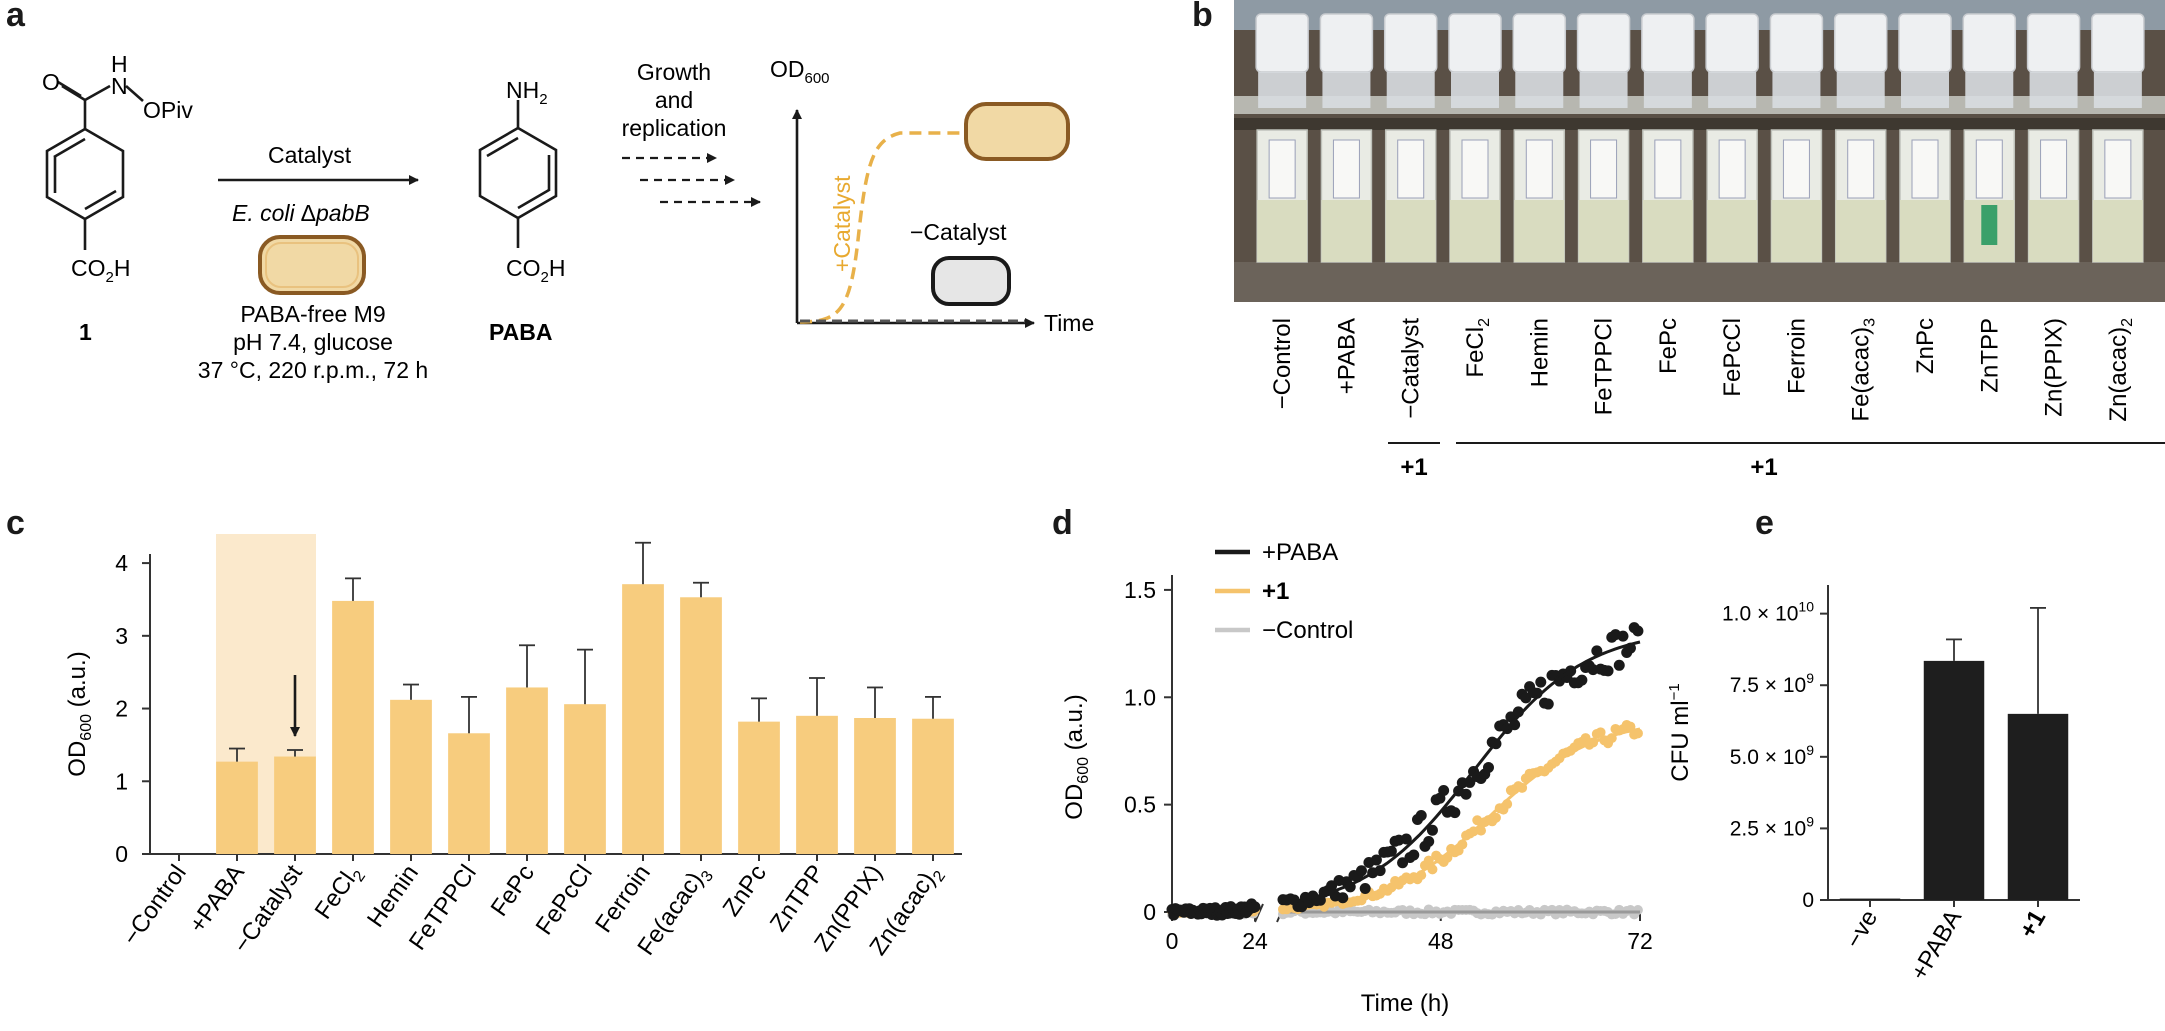  What do you see at coordinates (79, 713) in the screenshot?
I see `y-axis-label: OD600 (a.u.)` at bounding box center [79, 713].